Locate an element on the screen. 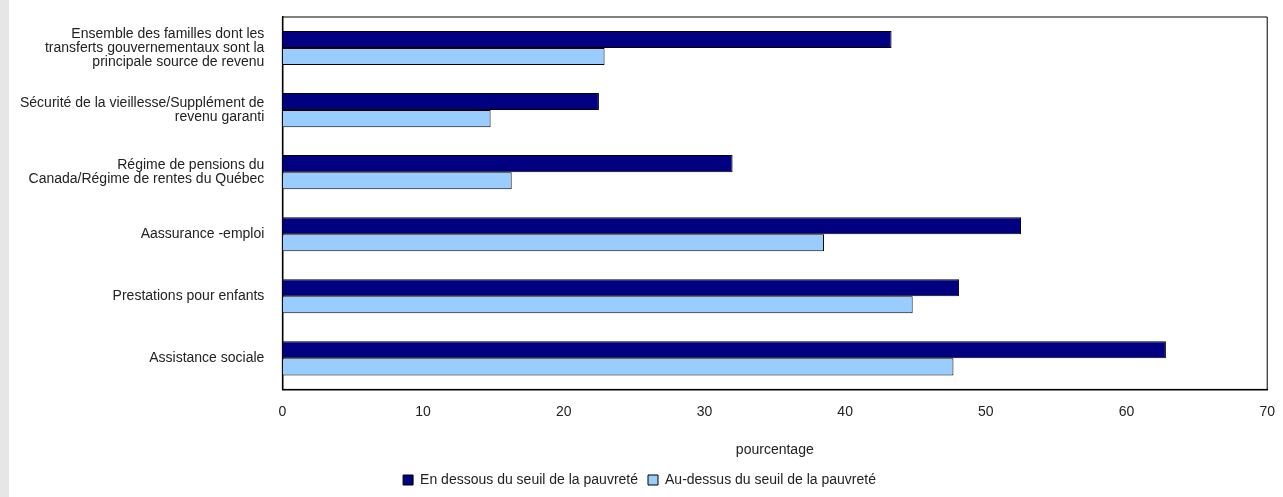 This screenshot has width=1283, height=497. x-tick-label: 70 is located at coordinates (1267, 410).